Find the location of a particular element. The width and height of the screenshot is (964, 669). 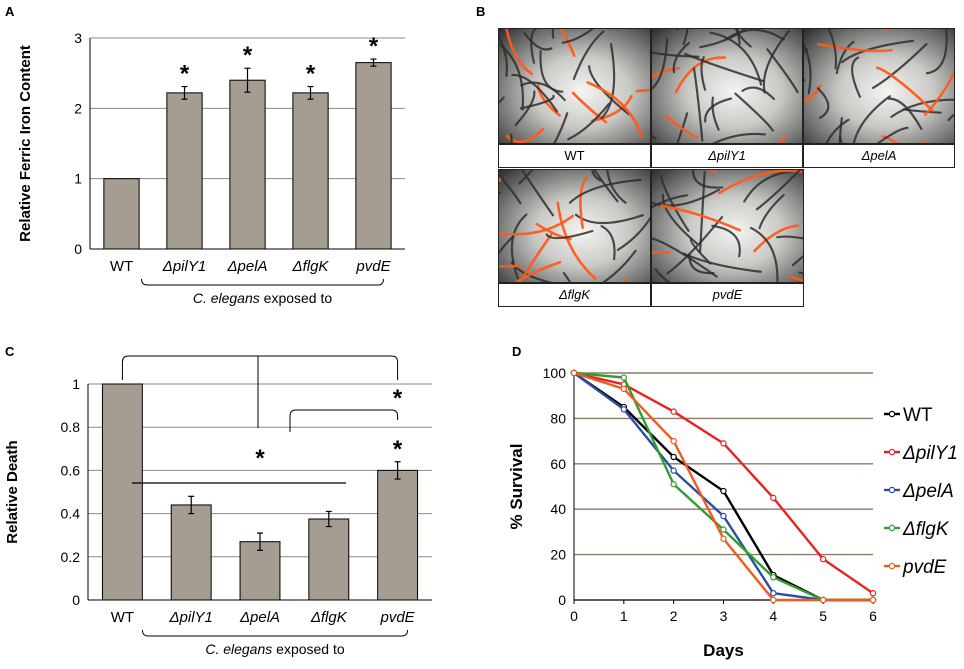

y-tick-label: 0.4 is located at coordinates (71, 514).